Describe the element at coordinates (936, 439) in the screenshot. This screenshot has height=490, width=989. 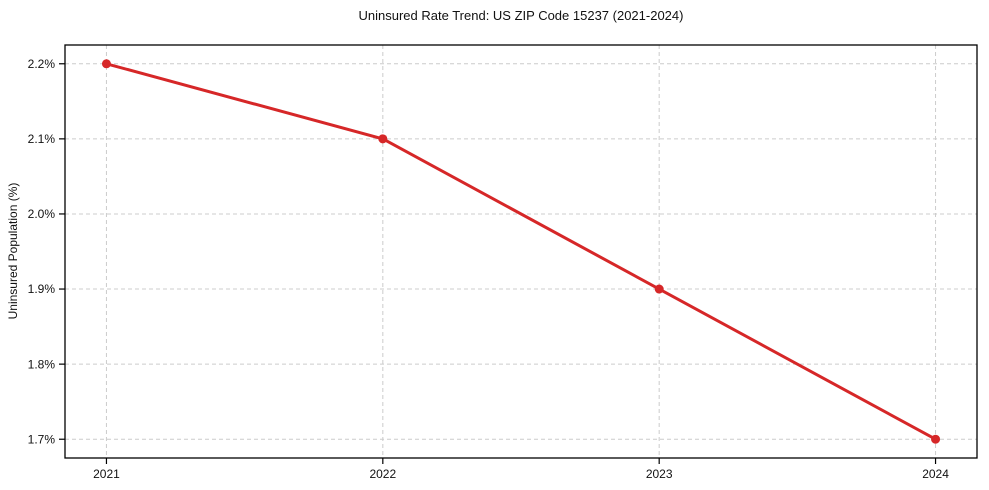
I see `data-point-2024` at that location.